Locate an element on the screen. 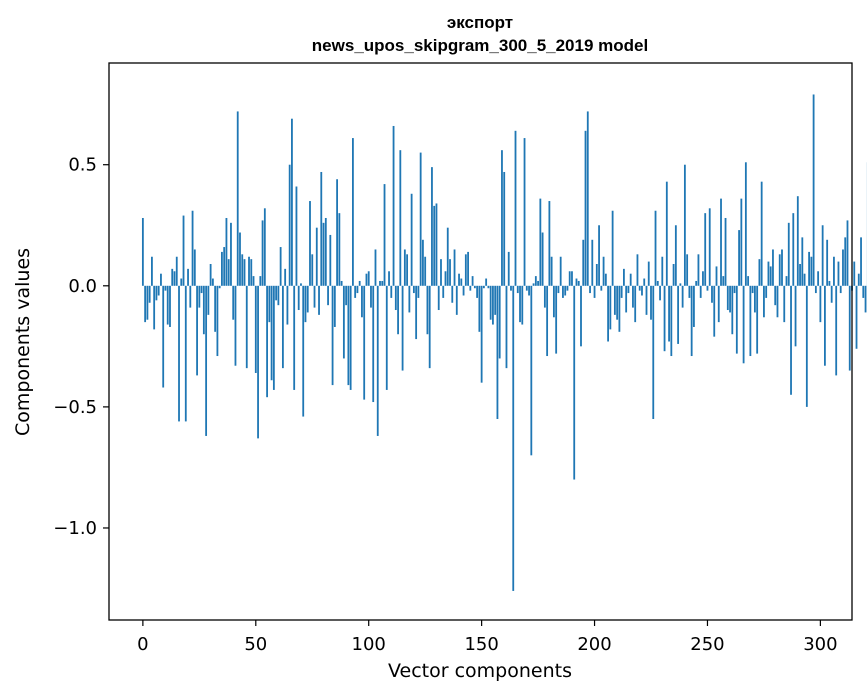 Image resolution: width=867 pixels, height=700 pixels. y-tick-label: 0.0 is located at coordinates (82, 286).